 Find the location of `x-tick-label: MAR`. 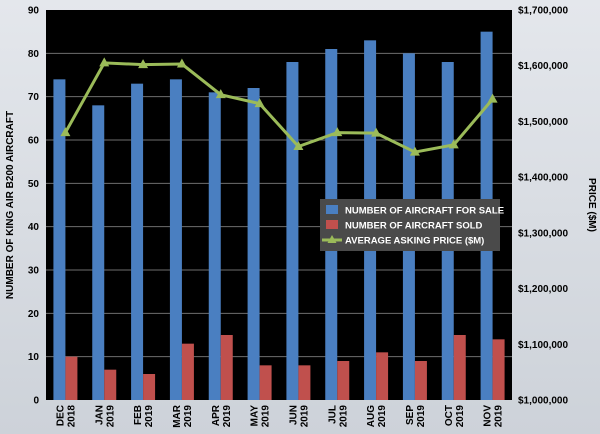

x-tick-label: MAR is located at coordinates (177, 416).